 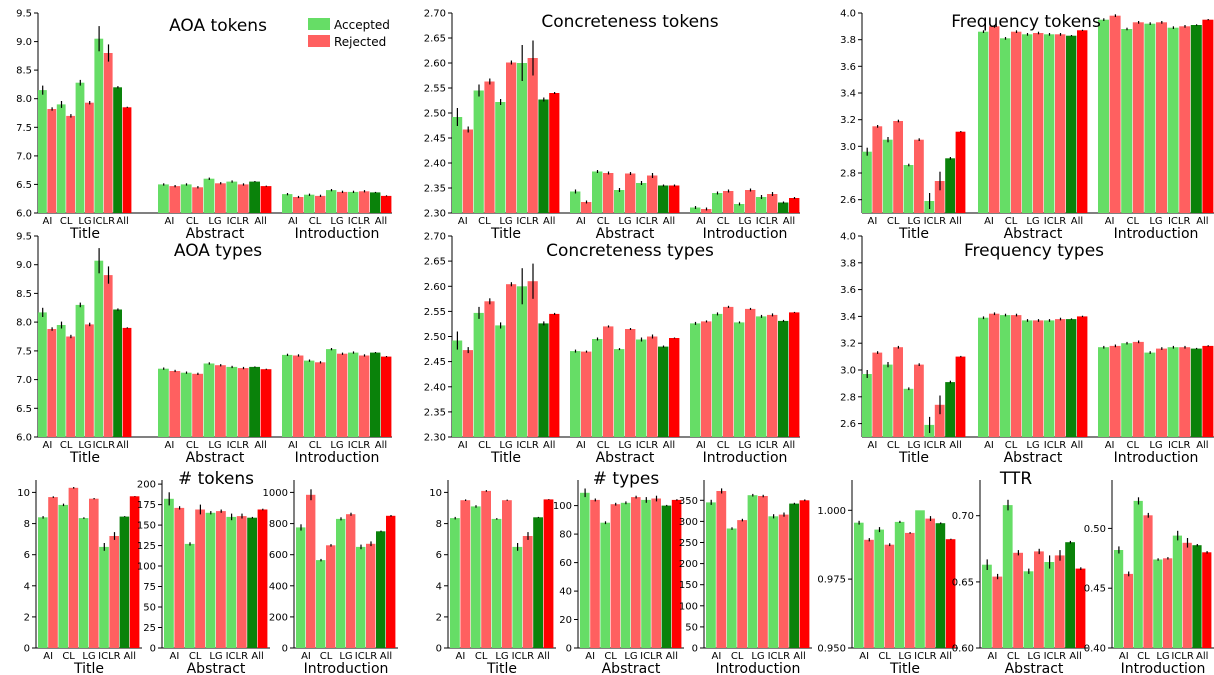 What do you see at coordinates (994, 375) in the screenshot?
I see `panel-frequency-types-abstract-ai-rejected-bar` at bounding box center [994, 375].